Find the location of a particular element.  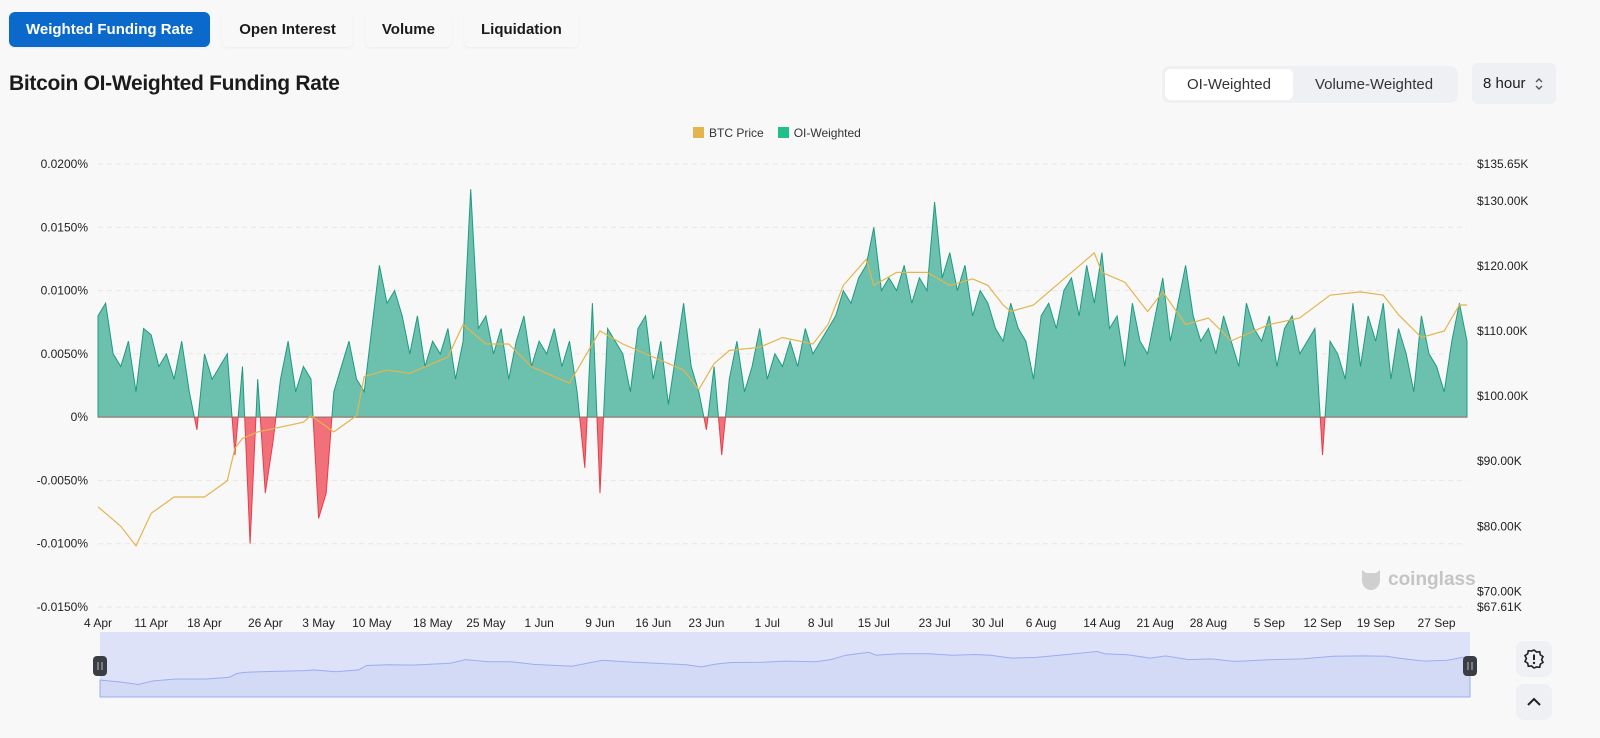

volume-weighted-option: Volume-Weighted is located at coordinates (1374, 84).